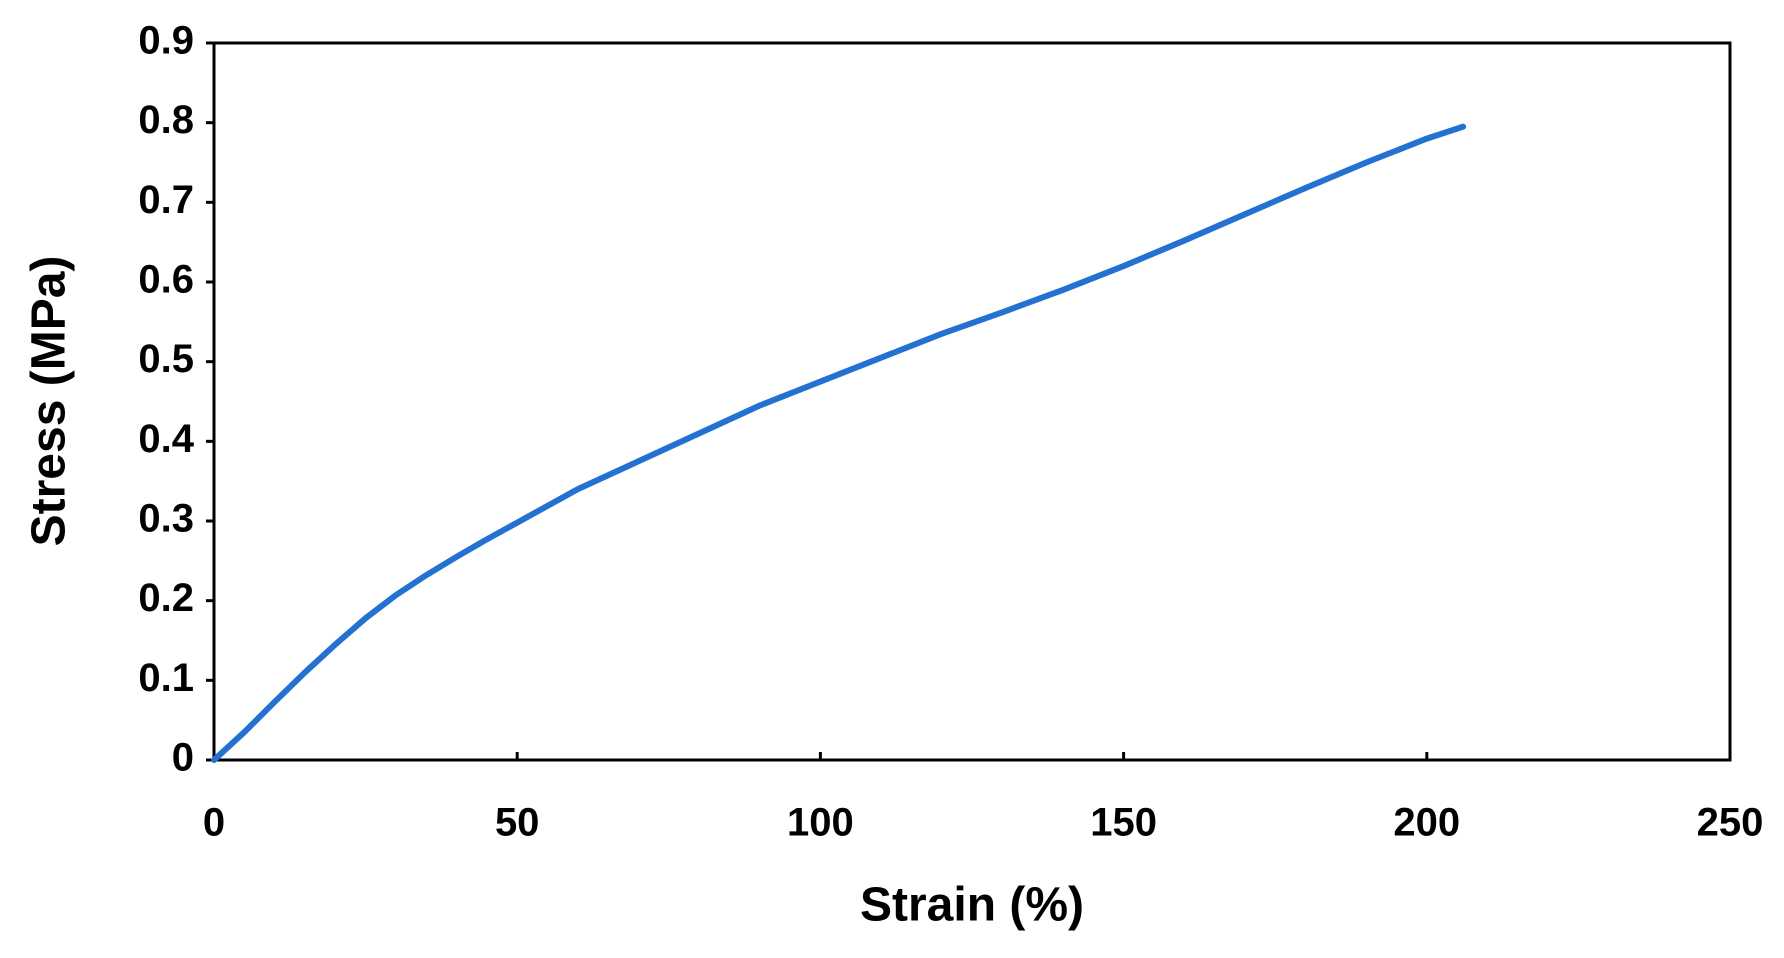 Image resolution: width=1784 pixels, height=958 pixels. What do you see at coordinates (49, 401) in the screenshot?
I see `y-axis-title: Stress (MPa)` at bounding box center [49, 401].